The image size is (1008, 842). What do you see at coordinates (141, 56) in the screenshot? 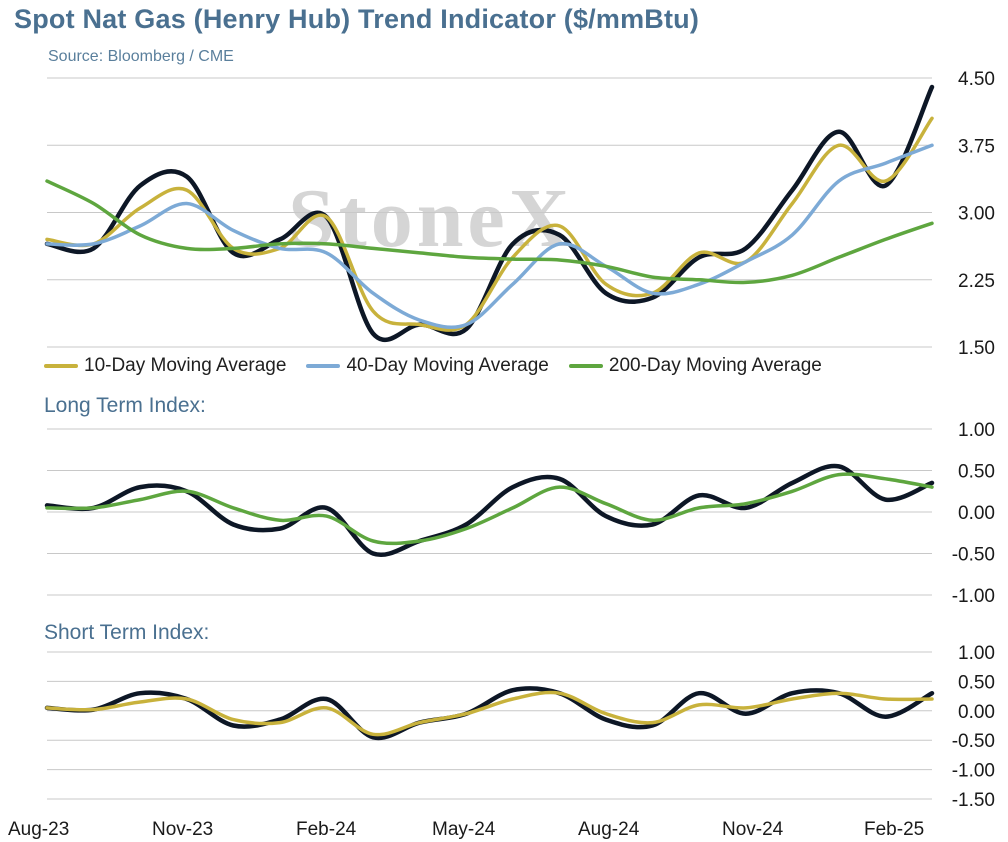
I see `chart-source: Source: Bloomberg / CME` at bounding box center [141, 56].